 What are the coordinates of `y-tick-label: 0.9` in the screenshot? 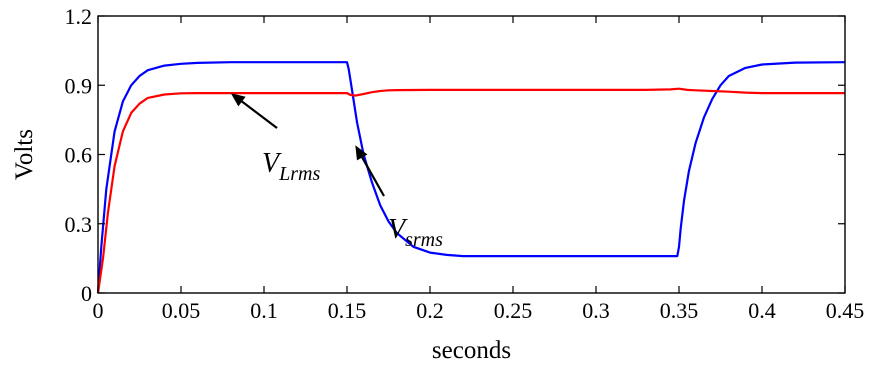 It's located at (79, 85).